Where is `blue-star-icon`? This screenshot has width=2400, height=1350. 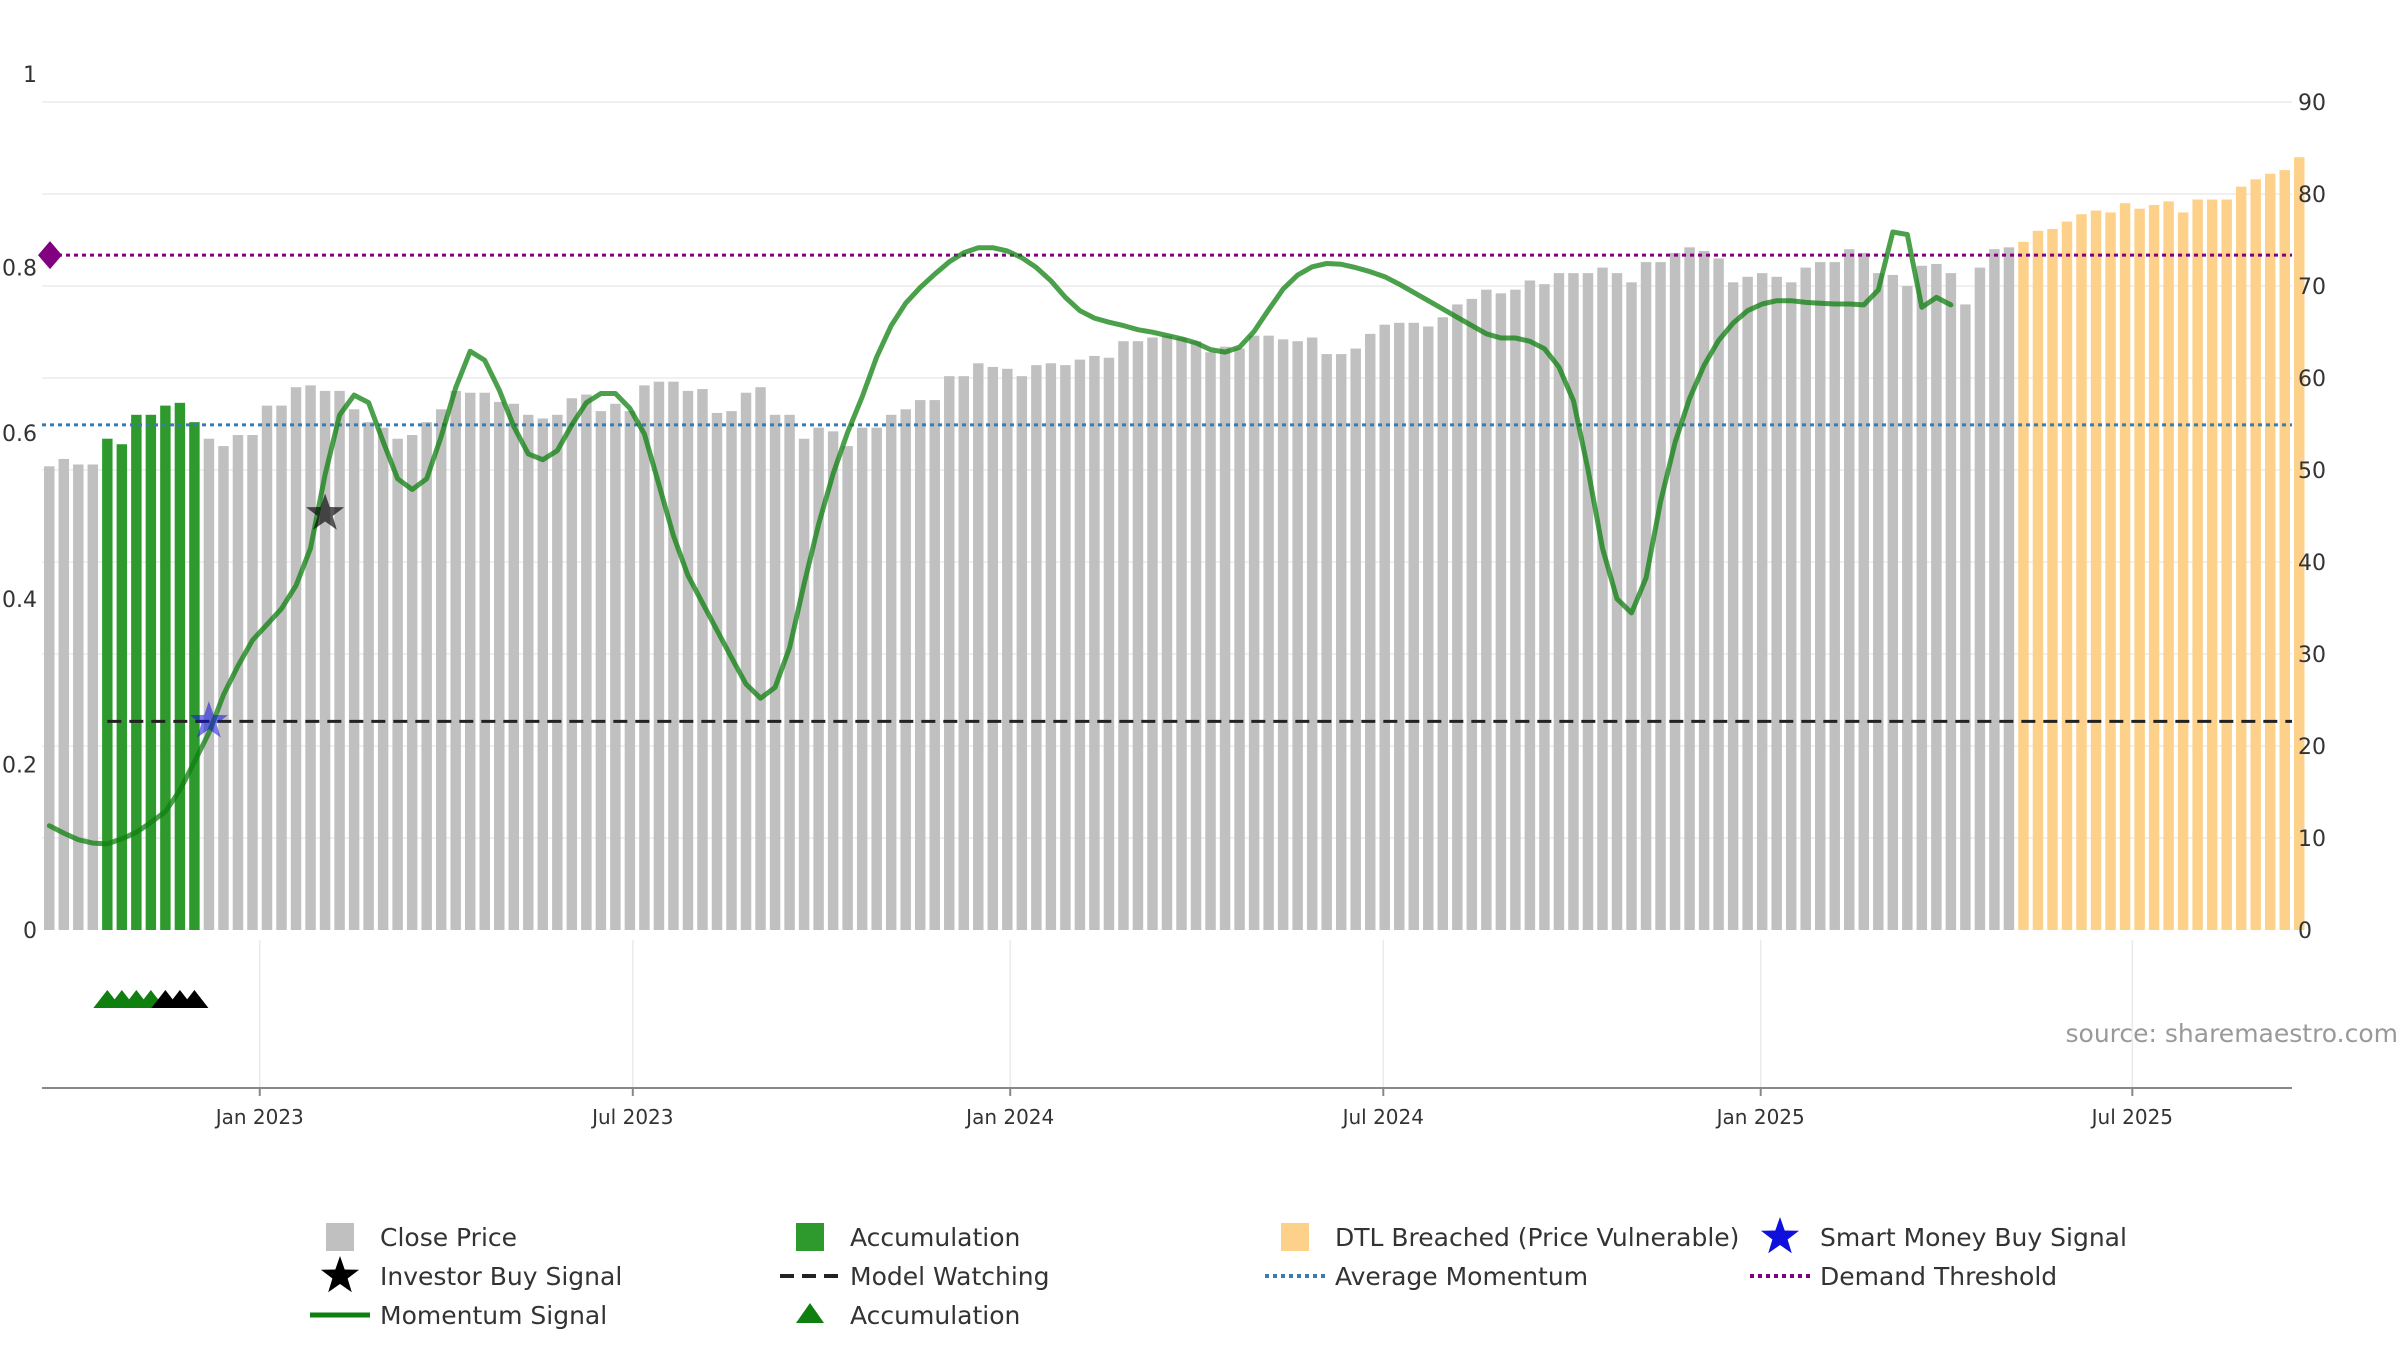 blue-star-icon is located at coordinates (1780, 1235).